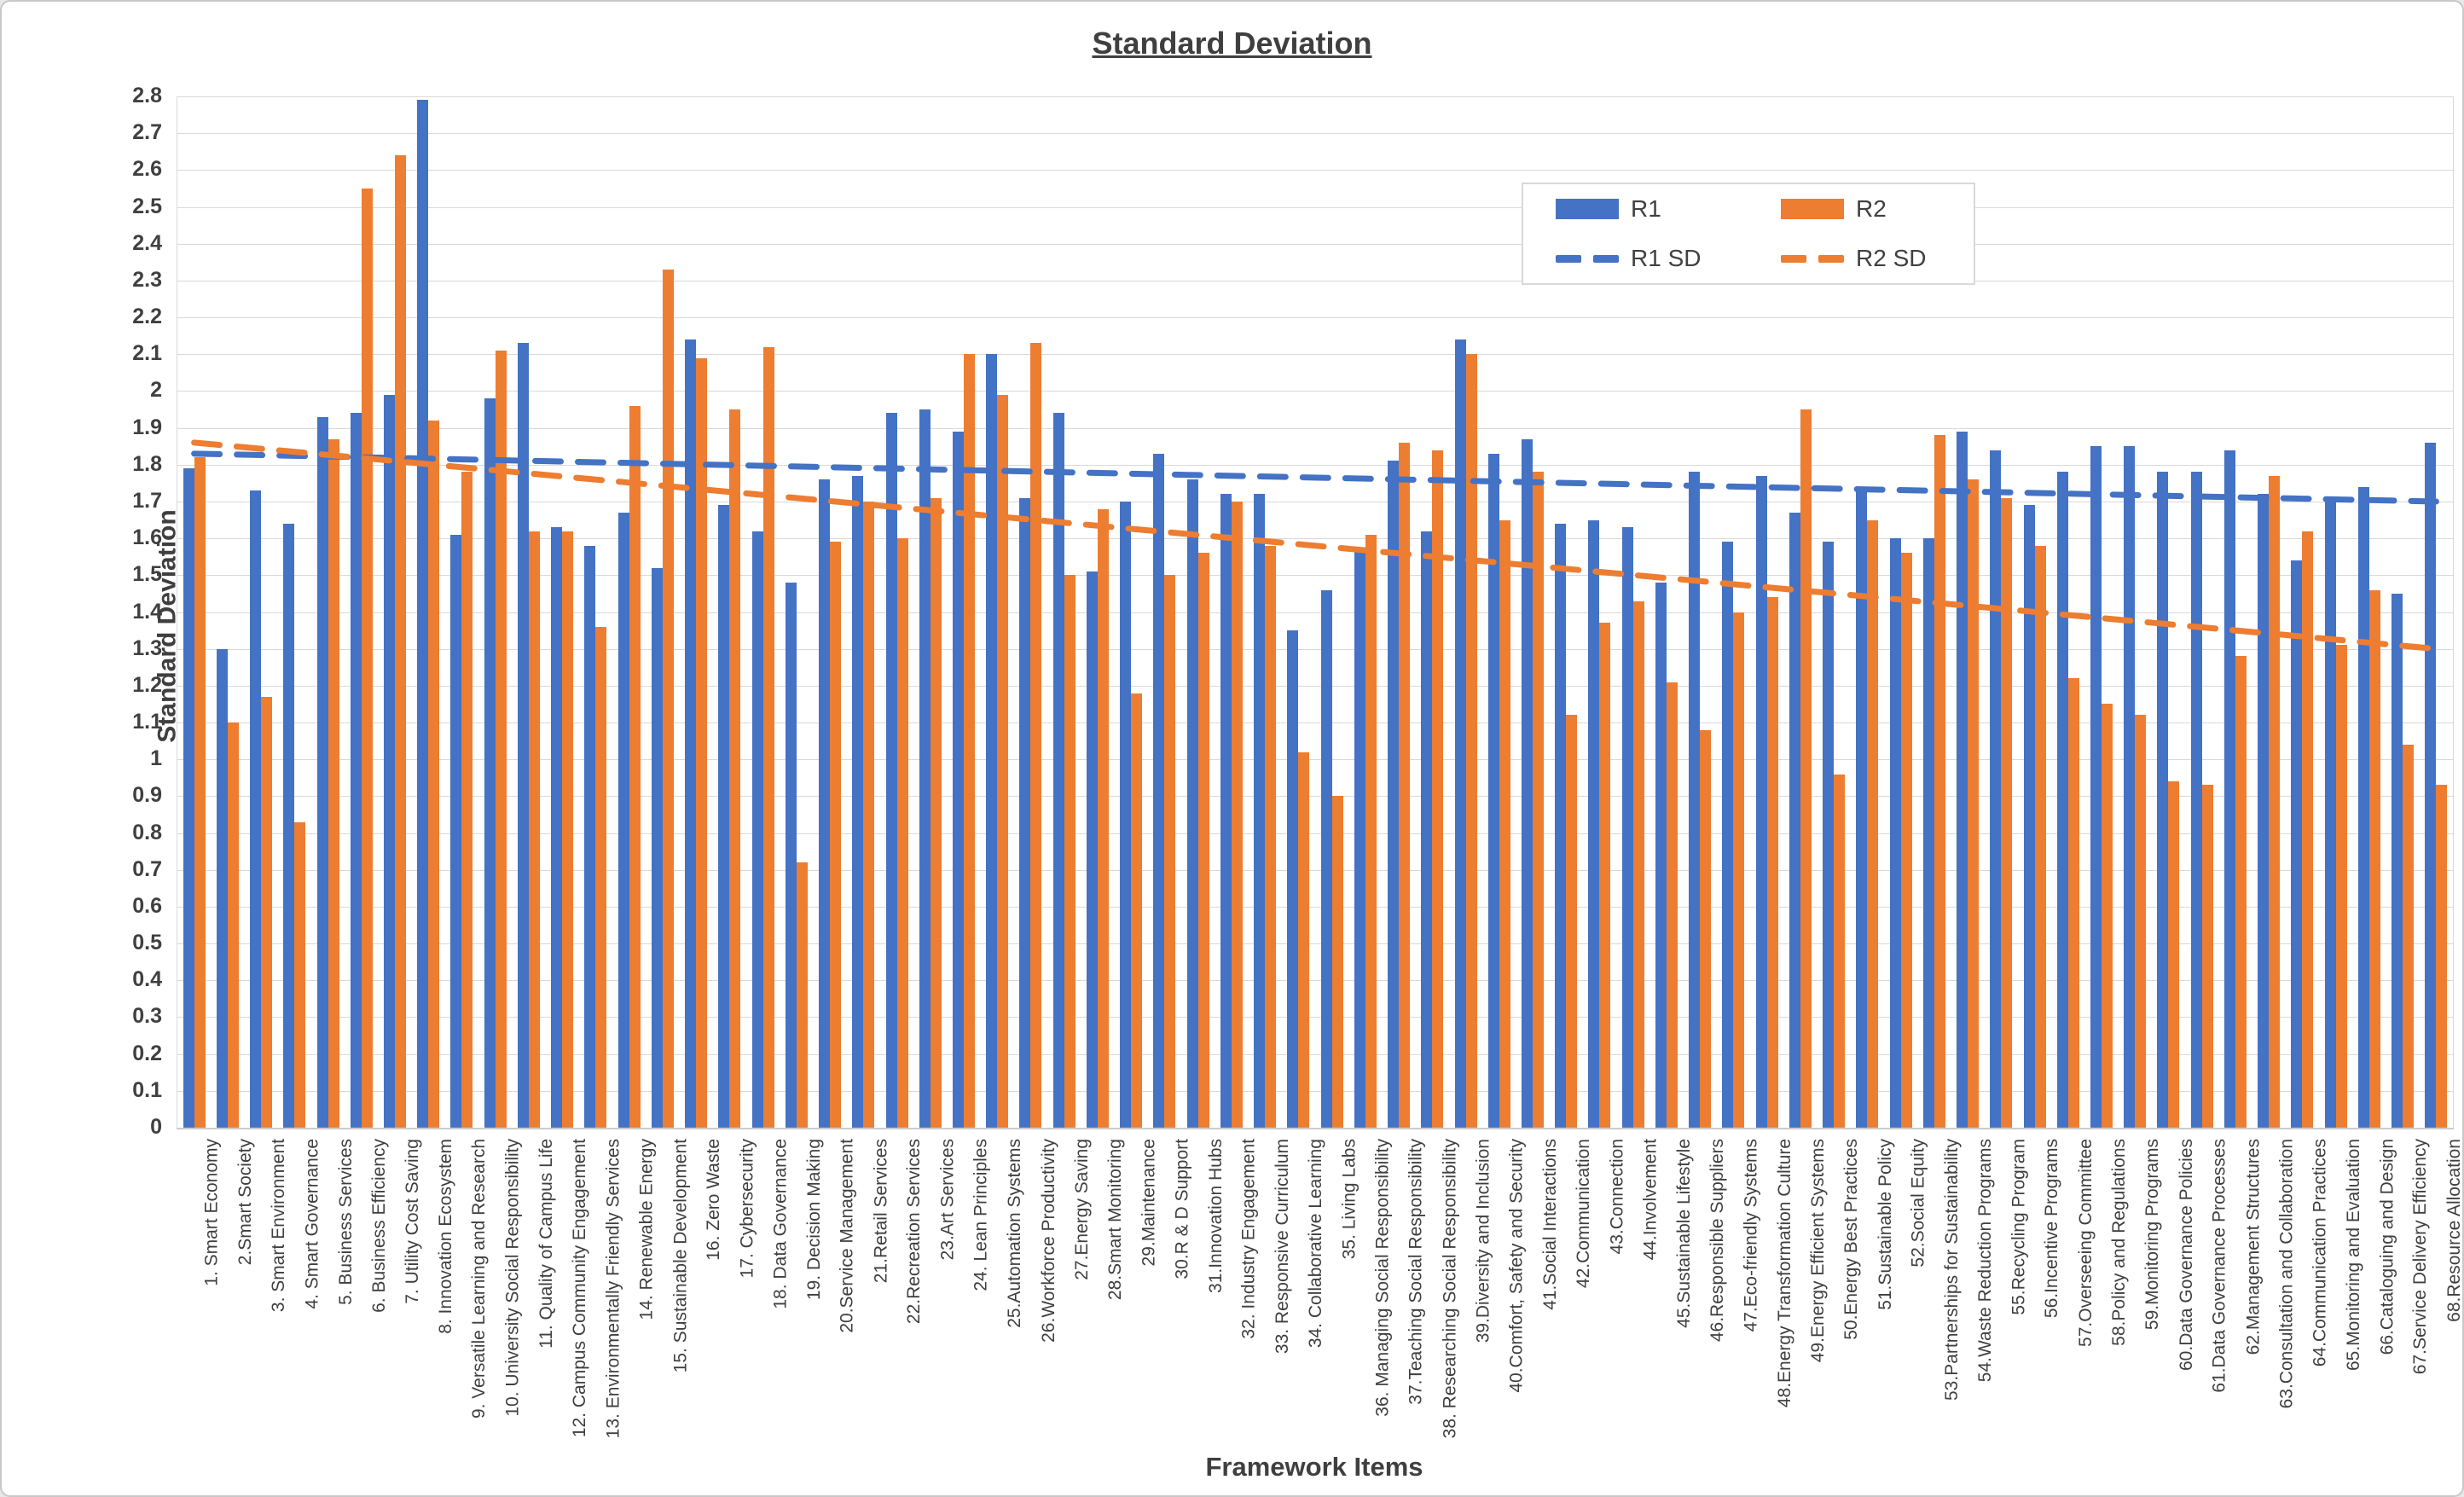 This screenshot has height=1497, width=2464. Describe the element at coordinates (2119, 1242) in the screenshot. I see `x-tick-label: 58.Policy and Regulations` at that location.